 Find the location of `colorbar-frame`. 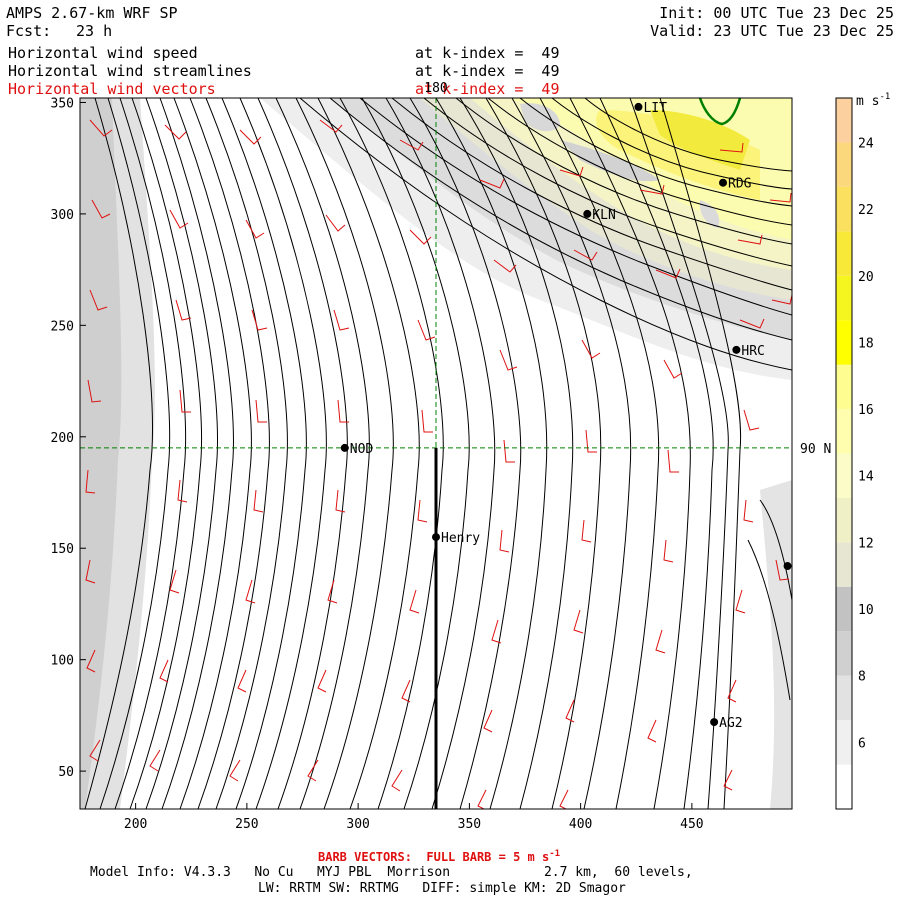

colorbar-frame is located at coordinates (844, 453).